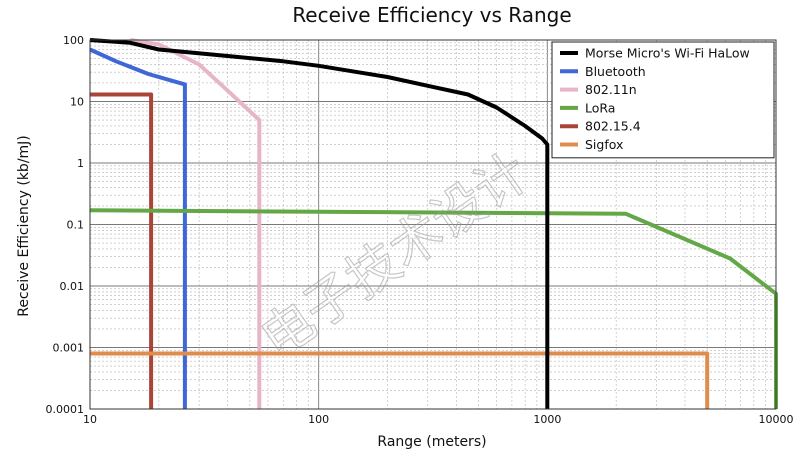  Describe the element at coordinates (604, 144) in the screenshot. I see `legend-label: Sigfox` at that location.